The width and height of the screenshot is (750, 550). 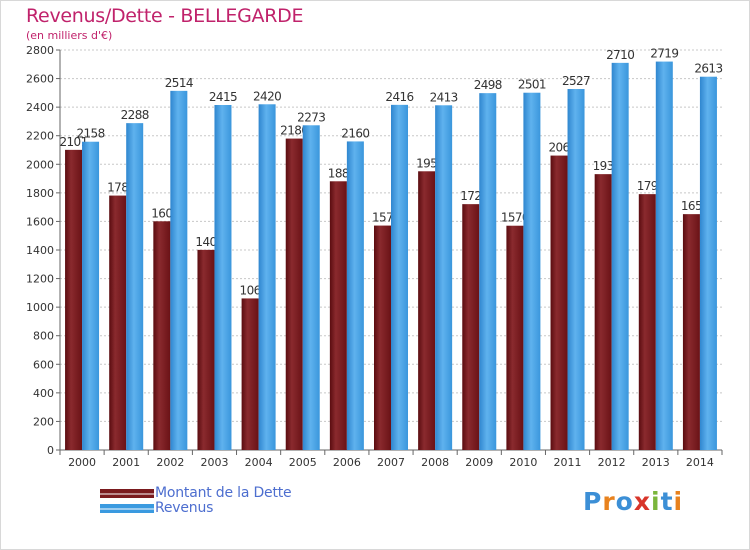 I want to click on data-label-revenus: 2527, so click(x=576, y=81).